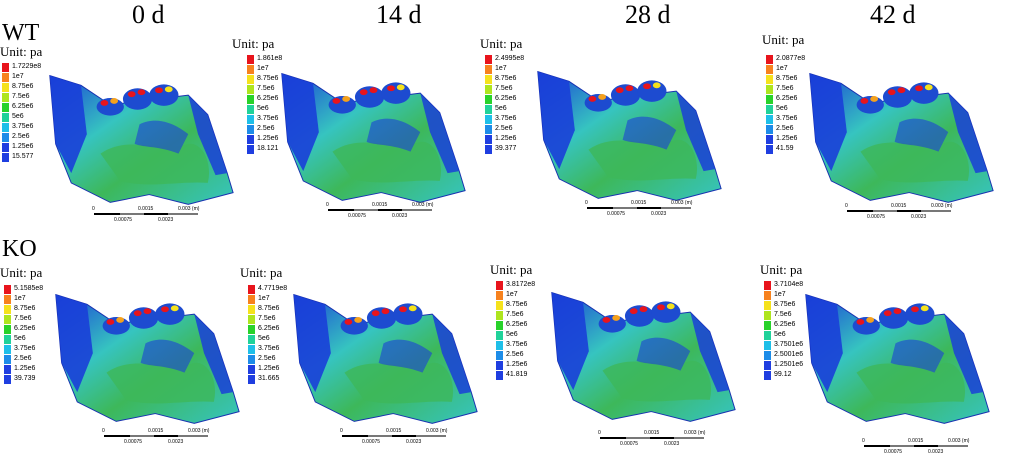  What do you see at coordinates (515, 375) in the screenshot?
I see `legend-row: 41.819` at bounding box center [515, 375].